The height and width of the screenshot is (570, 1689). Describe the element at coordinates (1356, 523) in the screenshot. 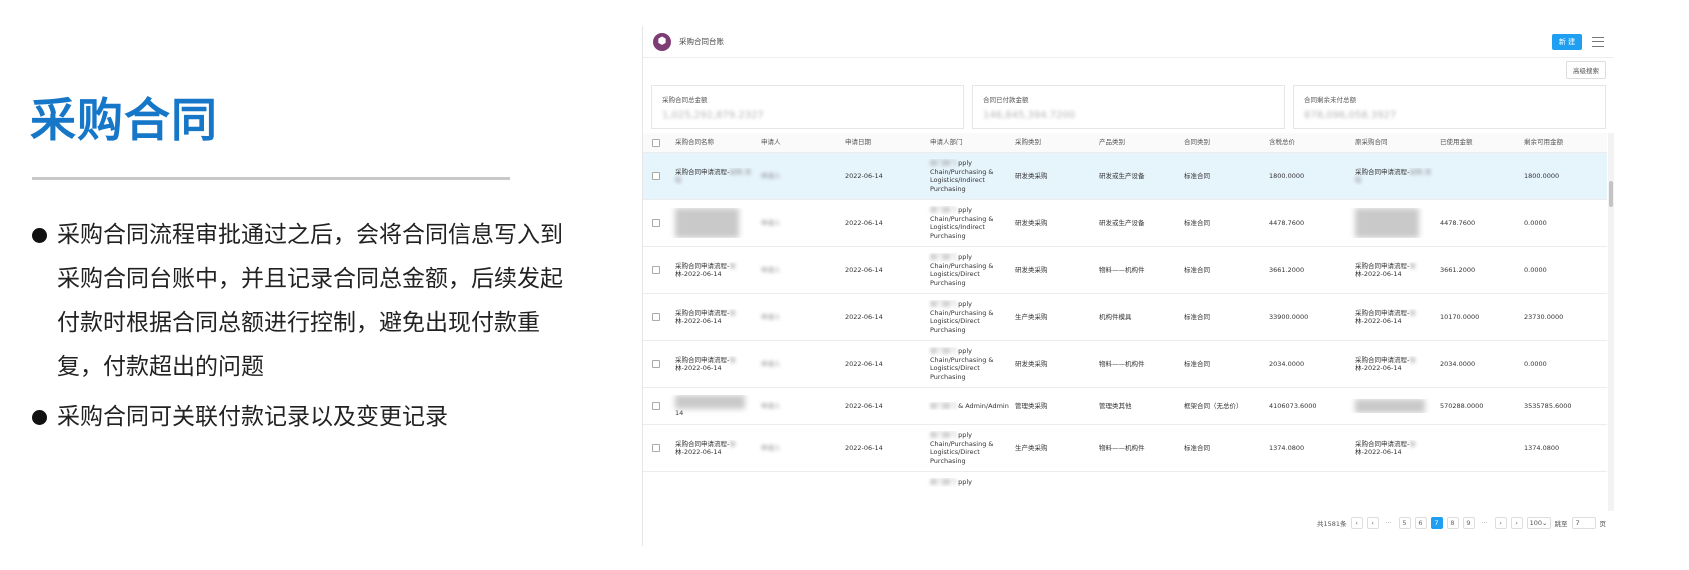

I see `first-page-icon: ‹` at that location.